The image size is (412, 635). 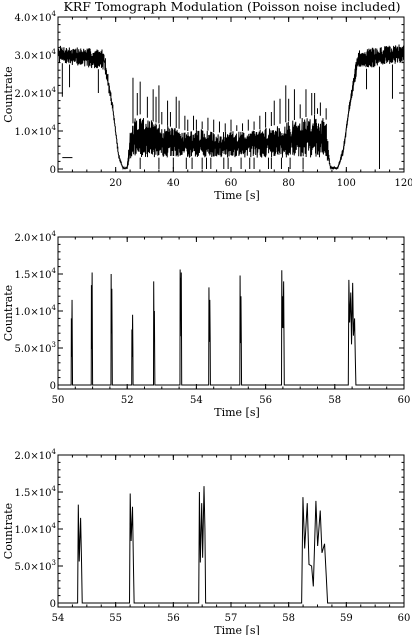 I want to click on x-tick-label: 50, so click(x=58, y=400).